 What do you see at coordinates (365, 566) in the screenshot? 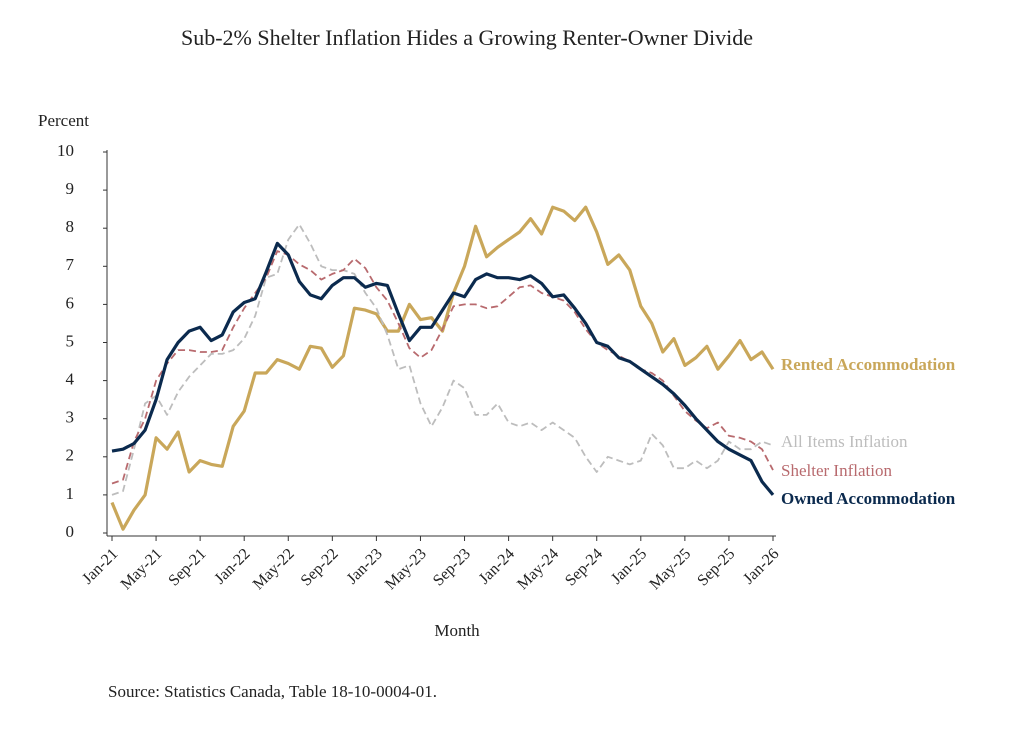
I see `x-tick-label: Jan-23` at bounding box center [365, 566].